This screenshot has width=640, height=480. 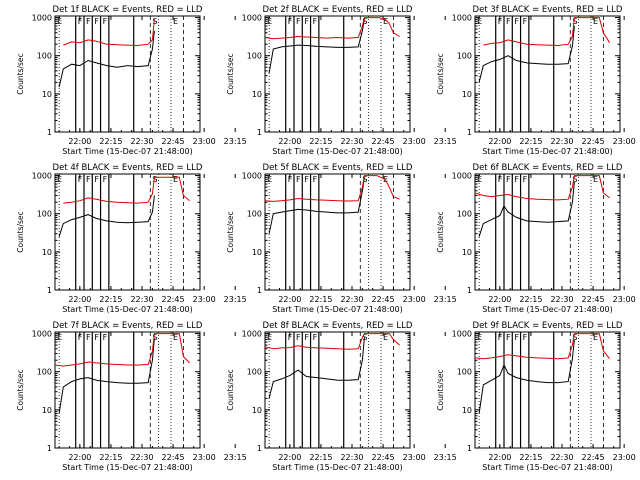 I want to click on panel-title: Det 1f BLACK = Events, RED = LLD, so click(x=128, y=10).